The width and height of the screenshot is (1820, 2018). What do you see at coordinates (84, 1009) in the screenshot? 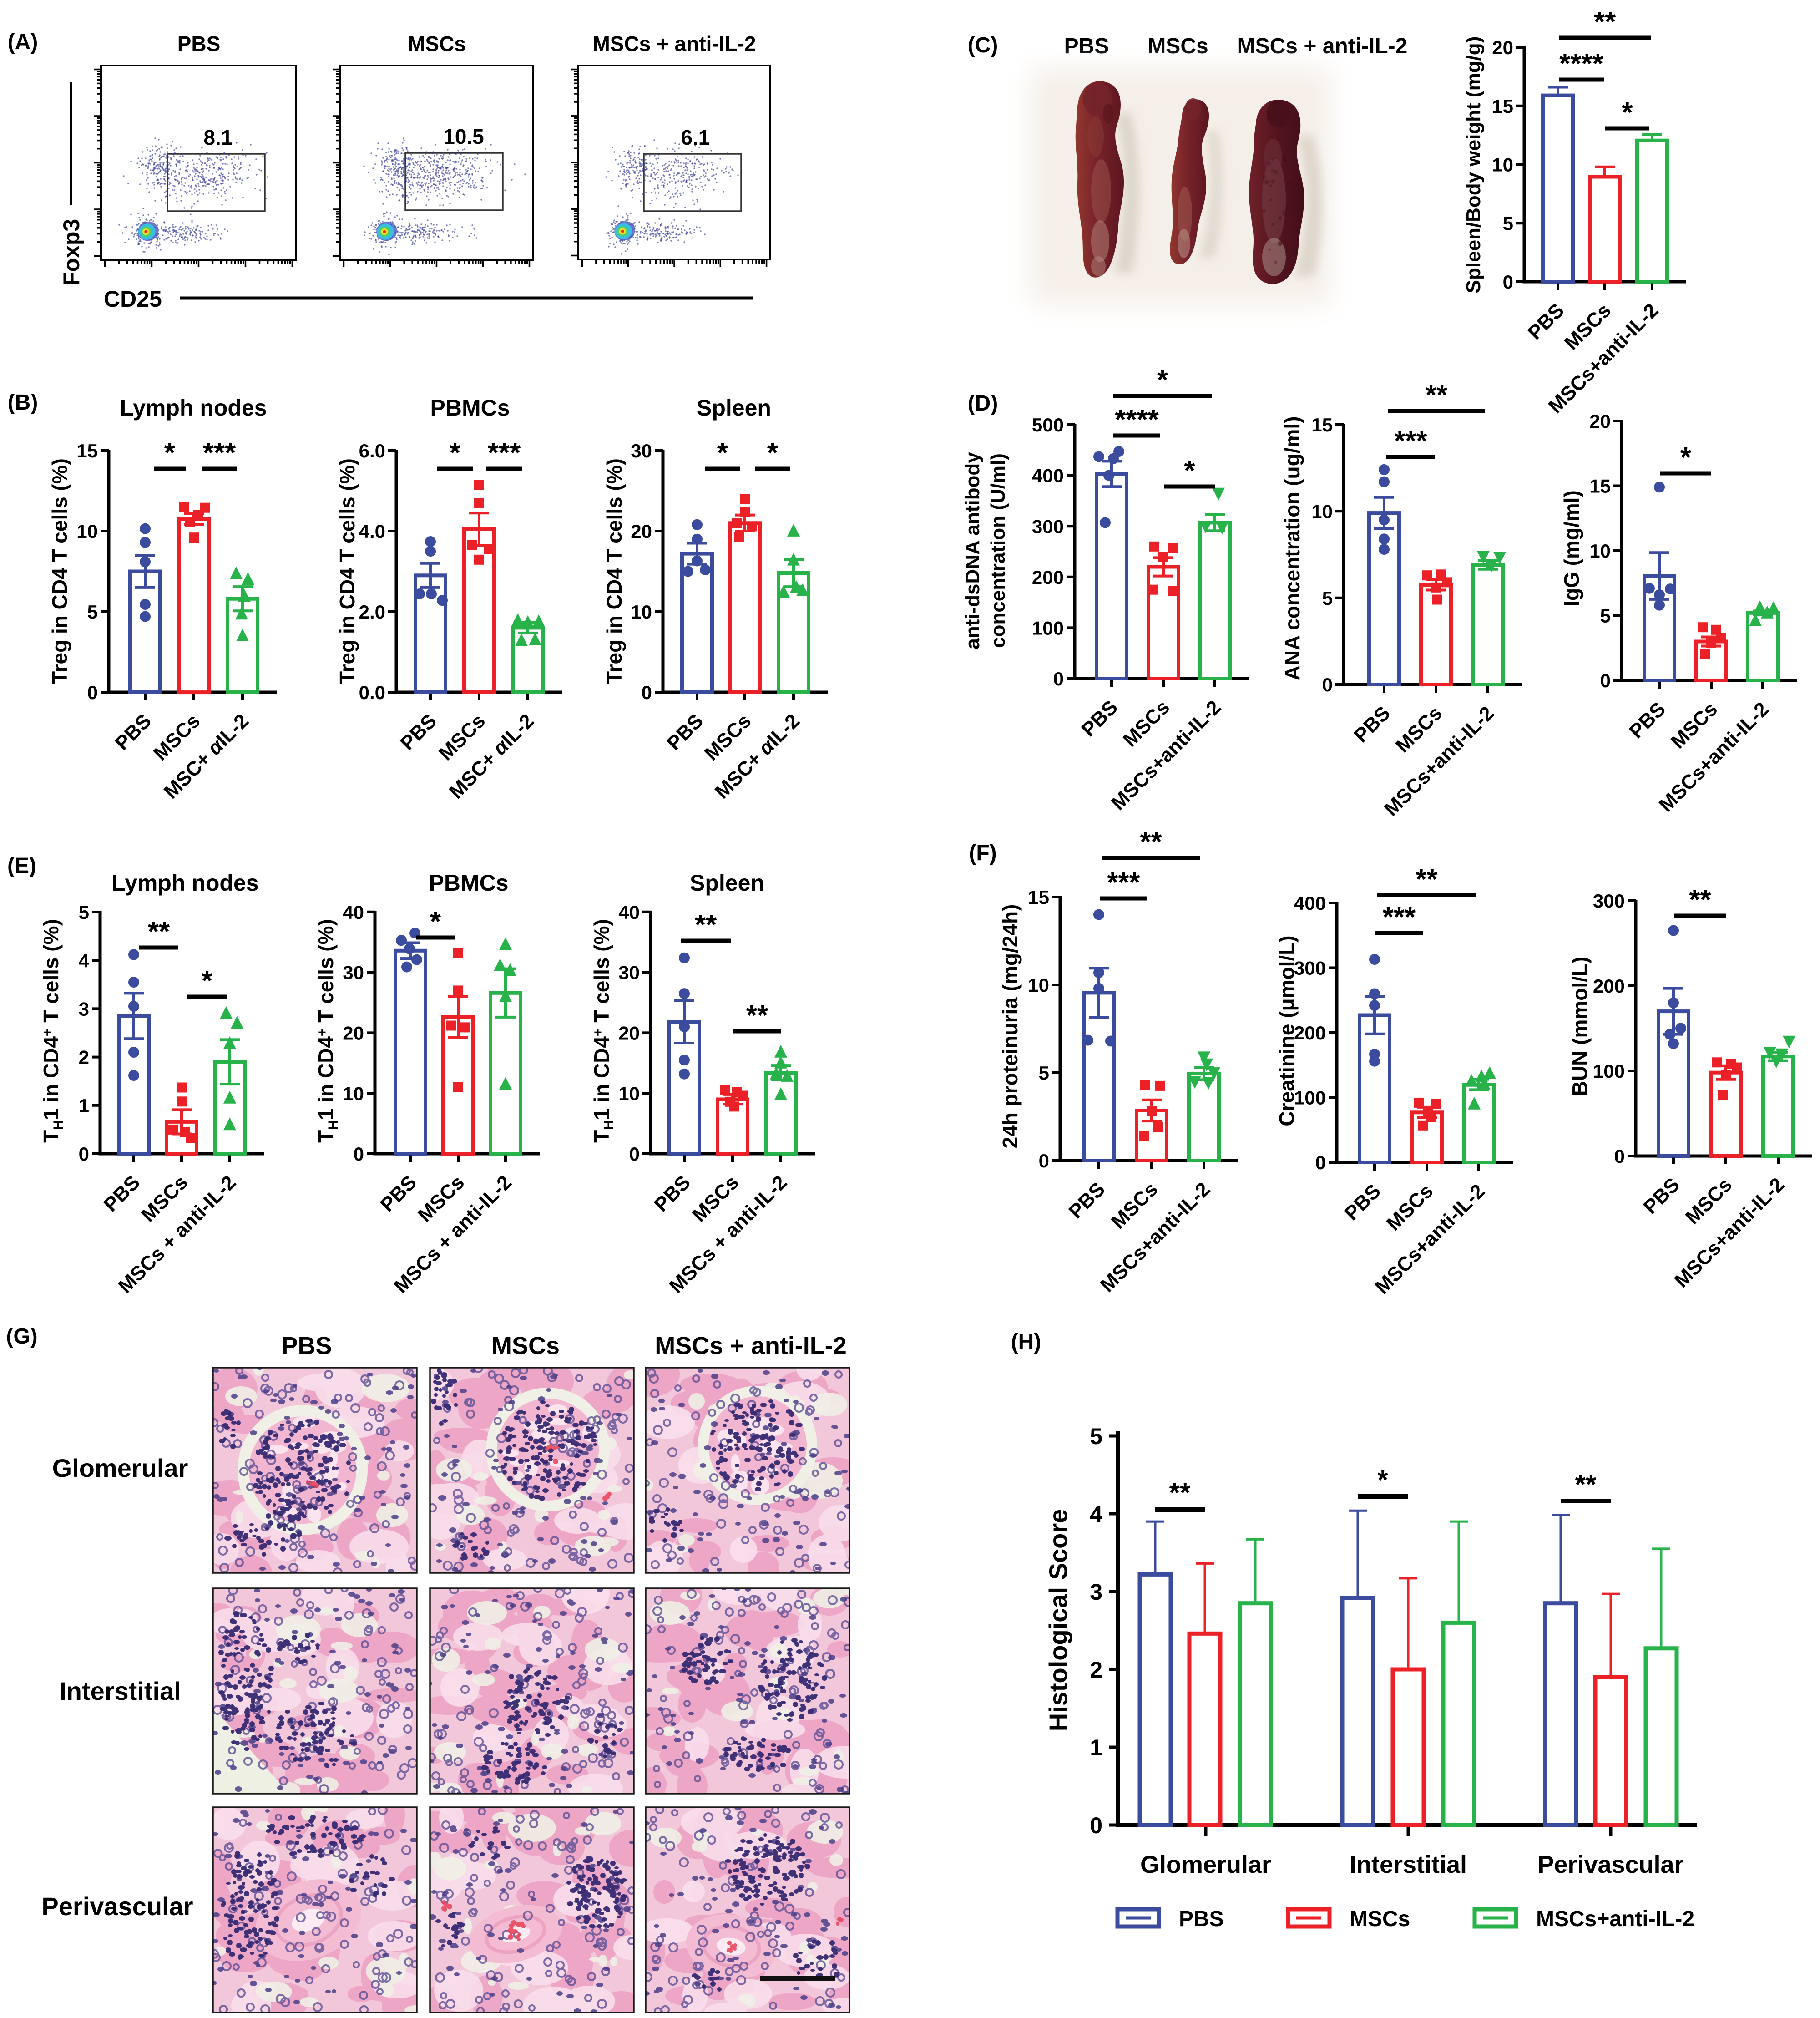
I see `svg-text: 3` at bounding box center [84, 1009].